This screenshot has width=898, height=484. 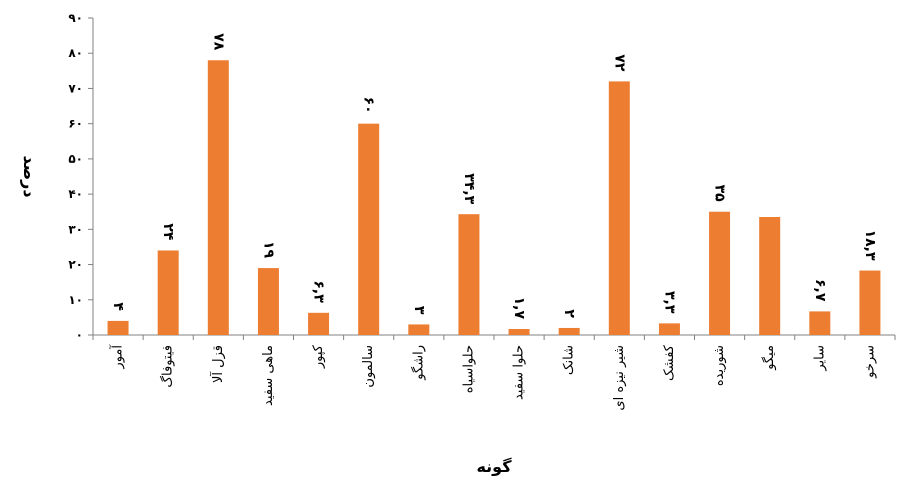 What do you see at coordinates (75, 53) in the screenshot?
I see `y-tick-label: ۸۰` at bounding box center [75, 53].